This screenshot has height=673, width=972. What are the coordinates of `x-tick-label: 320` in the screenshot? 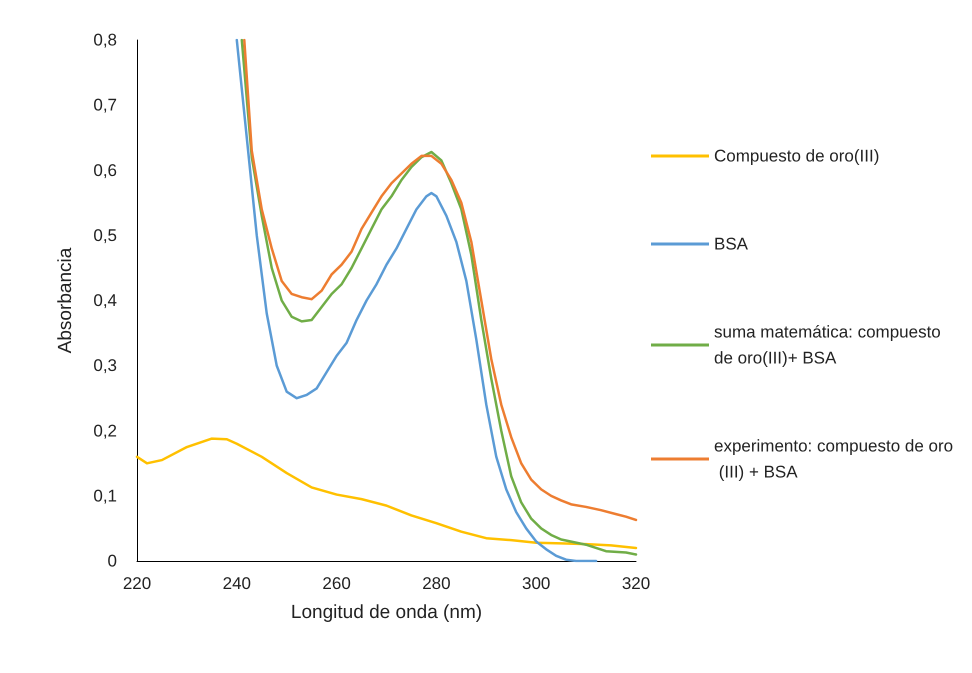 It's located at (636, 583).